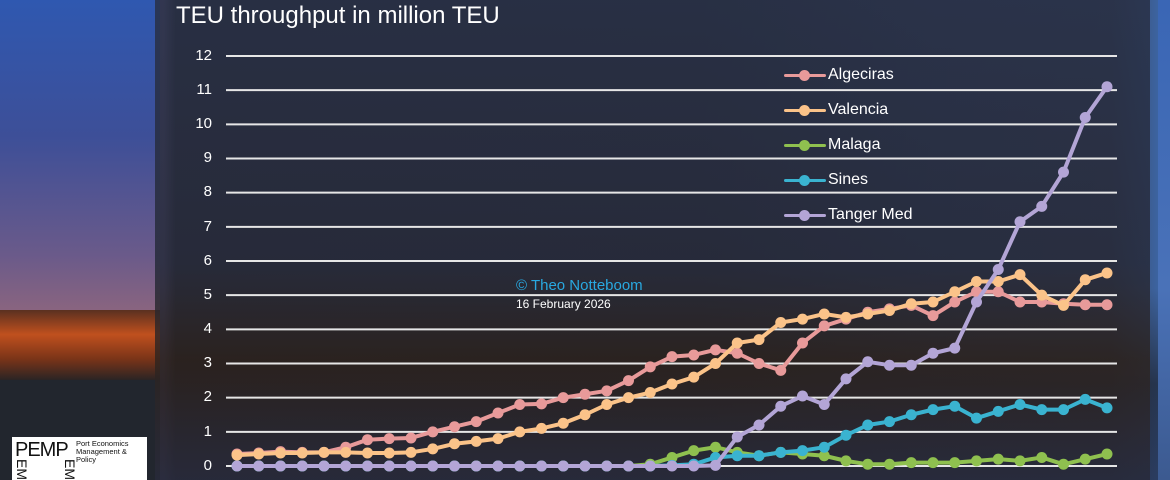 The image size is (1170, 480). What do you see at coordinates (835, 110) in the screenshot?
I see `legend-item-valencia: Valencia` at bounding box center [835, 110].